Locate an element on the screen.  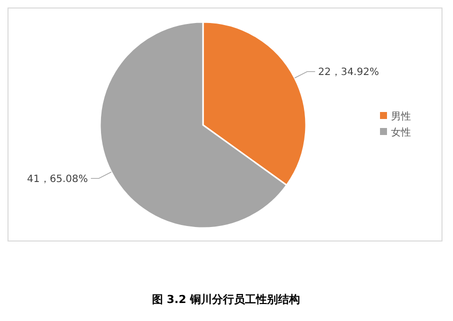
legend-label: 女性 is located at coordinates (401, 132).